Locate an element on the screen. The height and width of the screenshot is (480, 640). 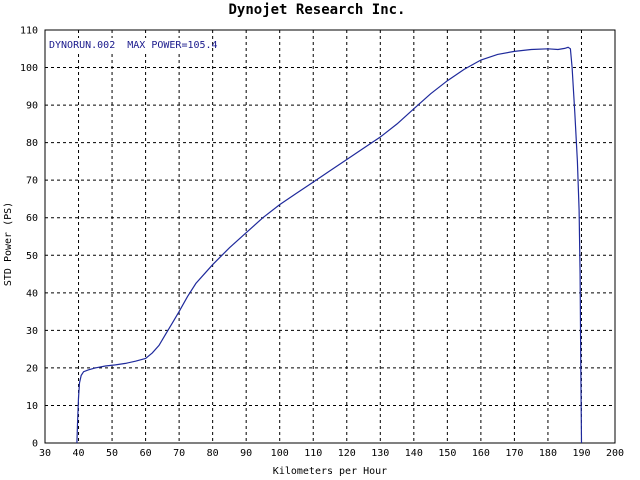
x-tick-label: 140 is located at coordinates (414, 453).